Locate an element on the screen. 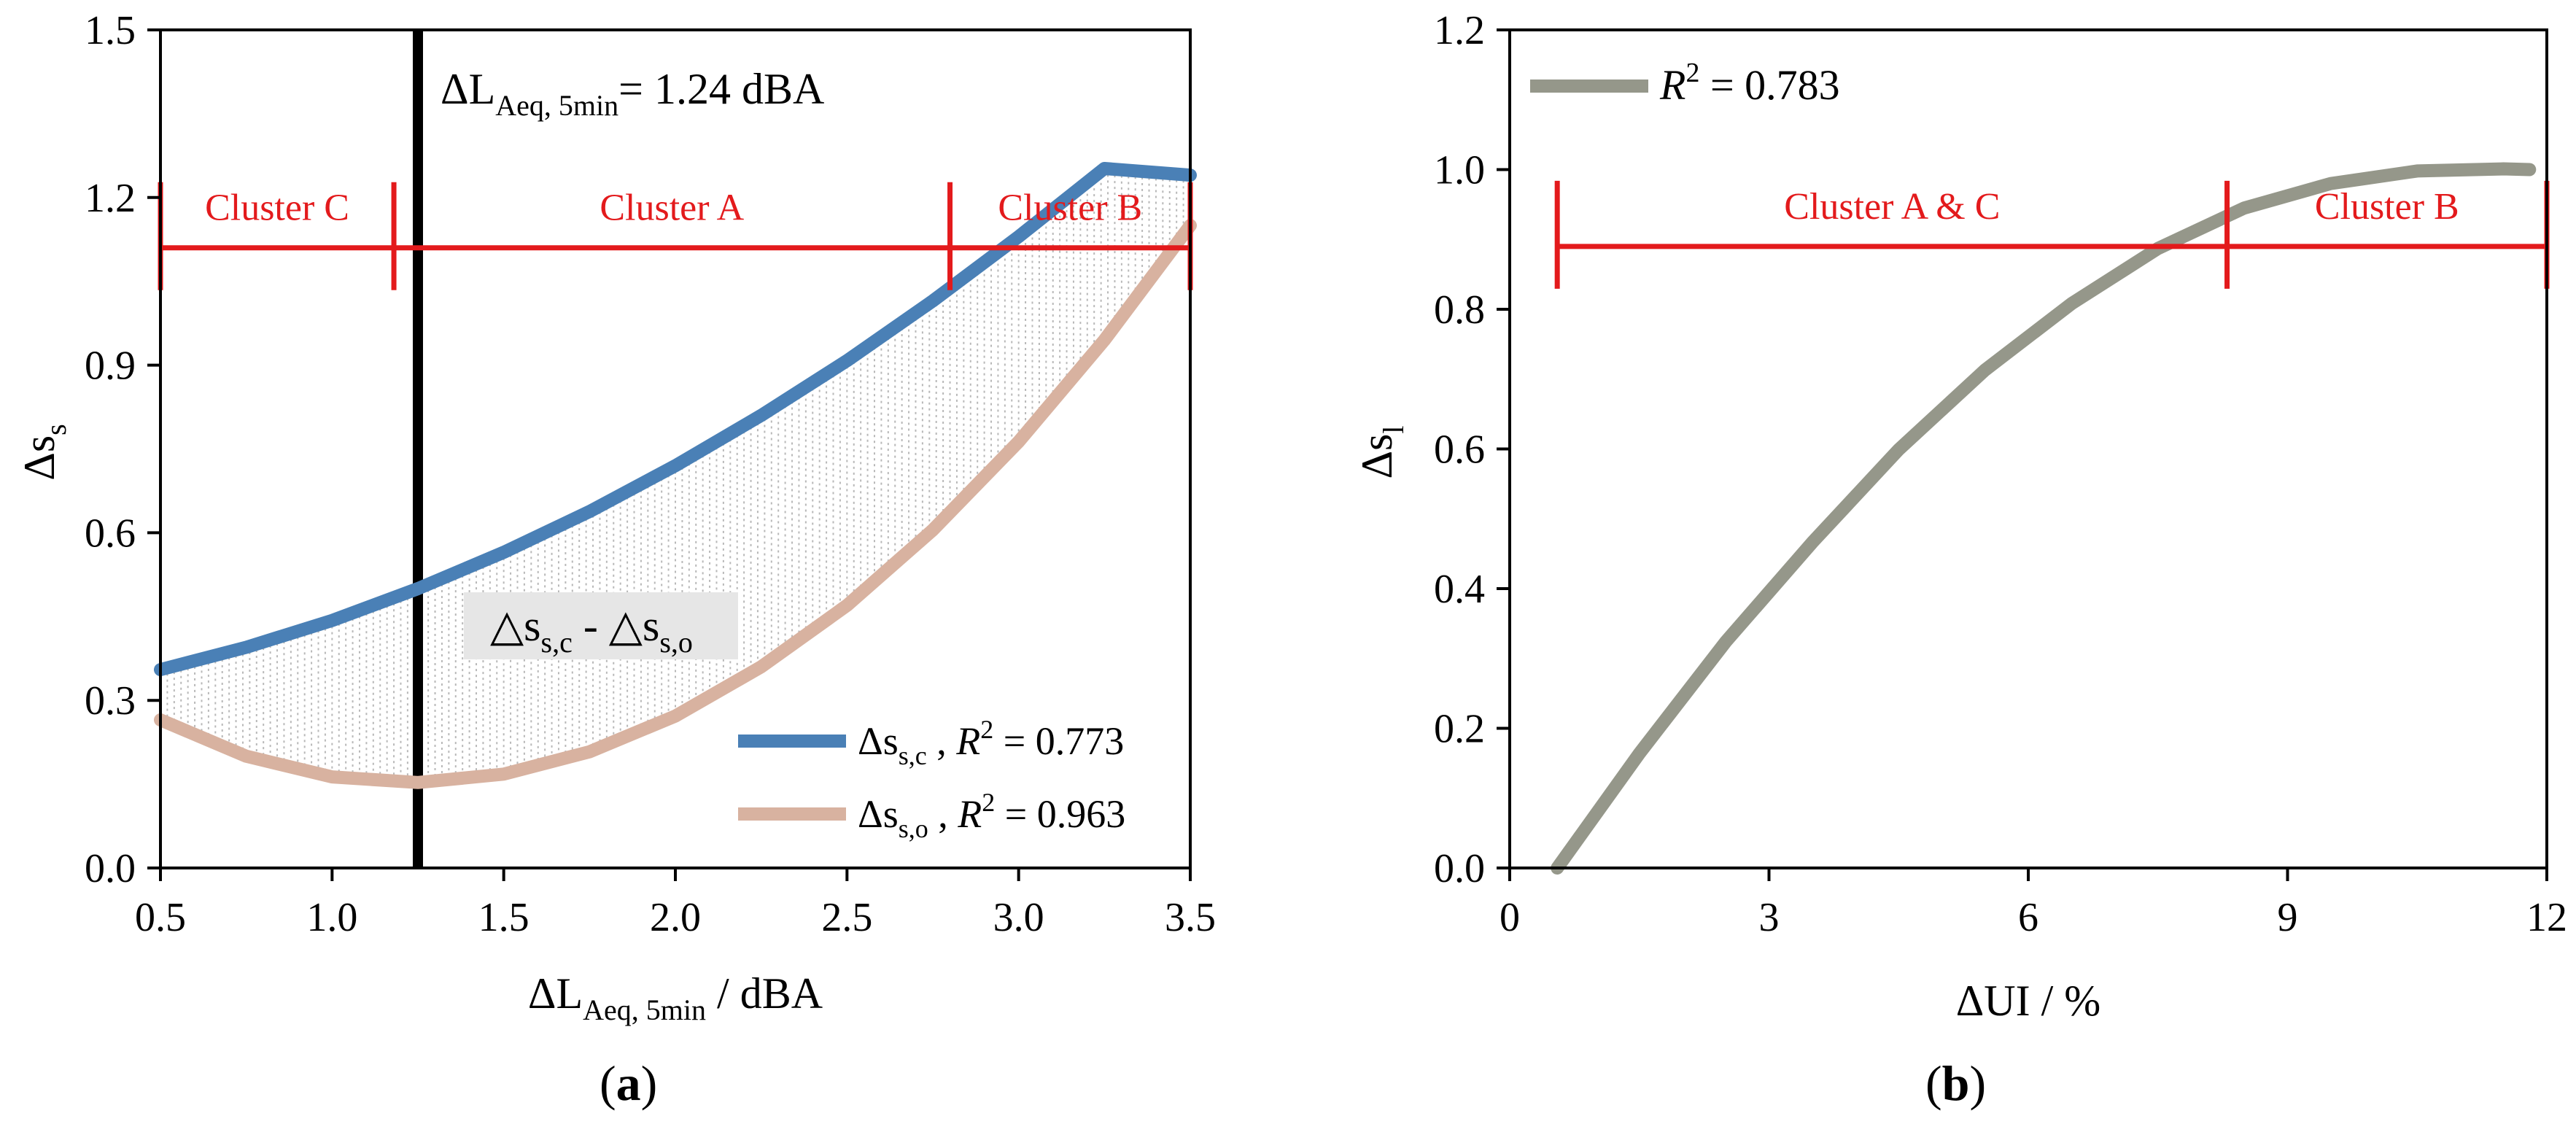  shade-label-box is located at coordinates (601, 625).